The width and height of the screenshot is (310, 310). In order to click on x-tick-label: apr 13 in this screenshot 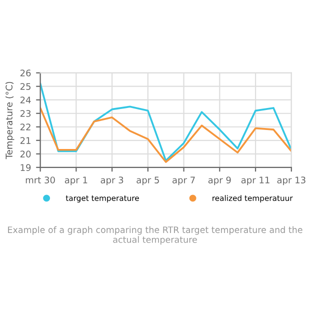, I will do `click(291, 181)`.